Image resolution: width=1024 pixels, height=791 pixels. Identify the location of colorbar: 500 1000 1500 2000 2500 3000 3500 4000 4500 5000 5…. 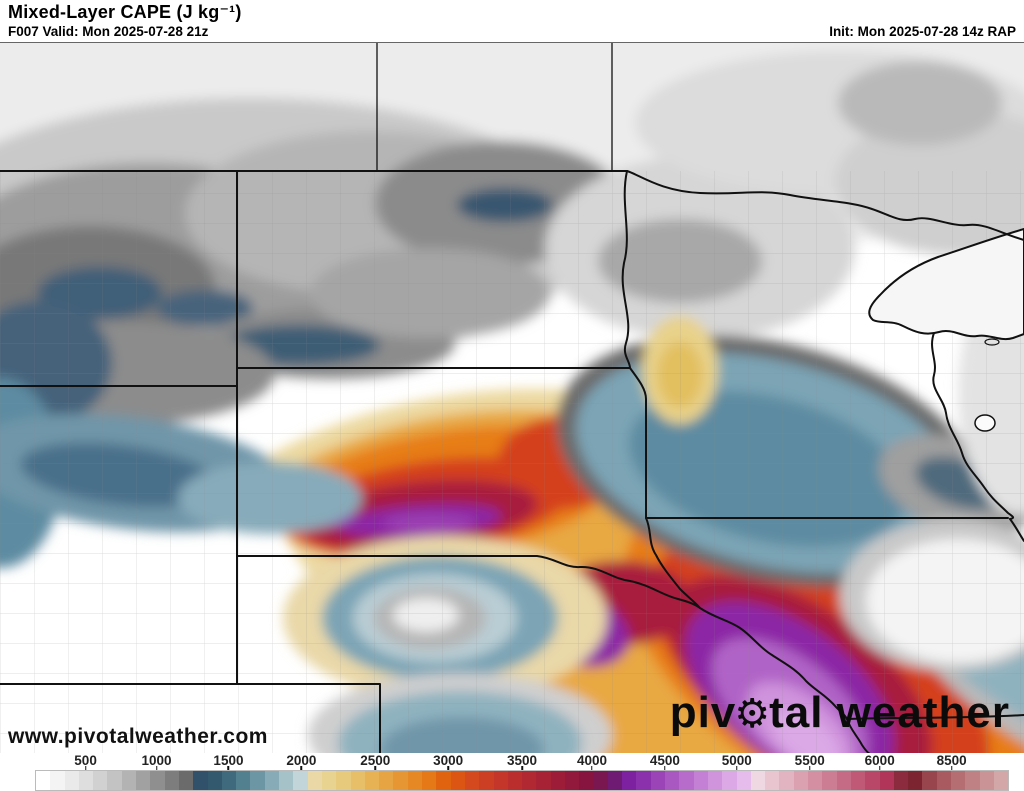
(512, 772).